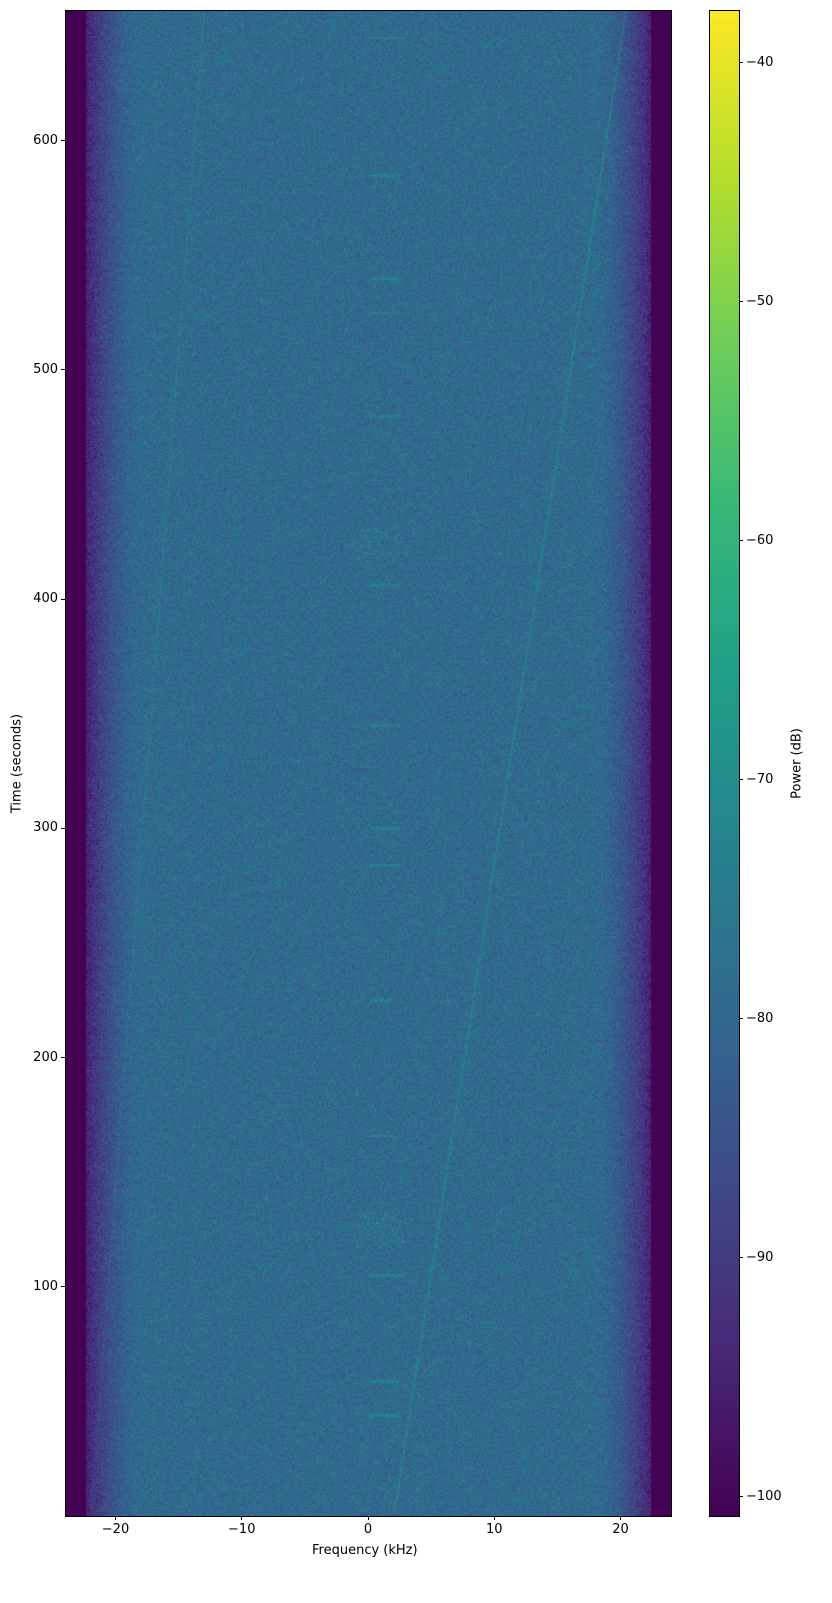 The image size is (832, 1603). Describe the element at coordinates (45, 828) in the screenshot. I see `y-tick-label: 300` at that location.